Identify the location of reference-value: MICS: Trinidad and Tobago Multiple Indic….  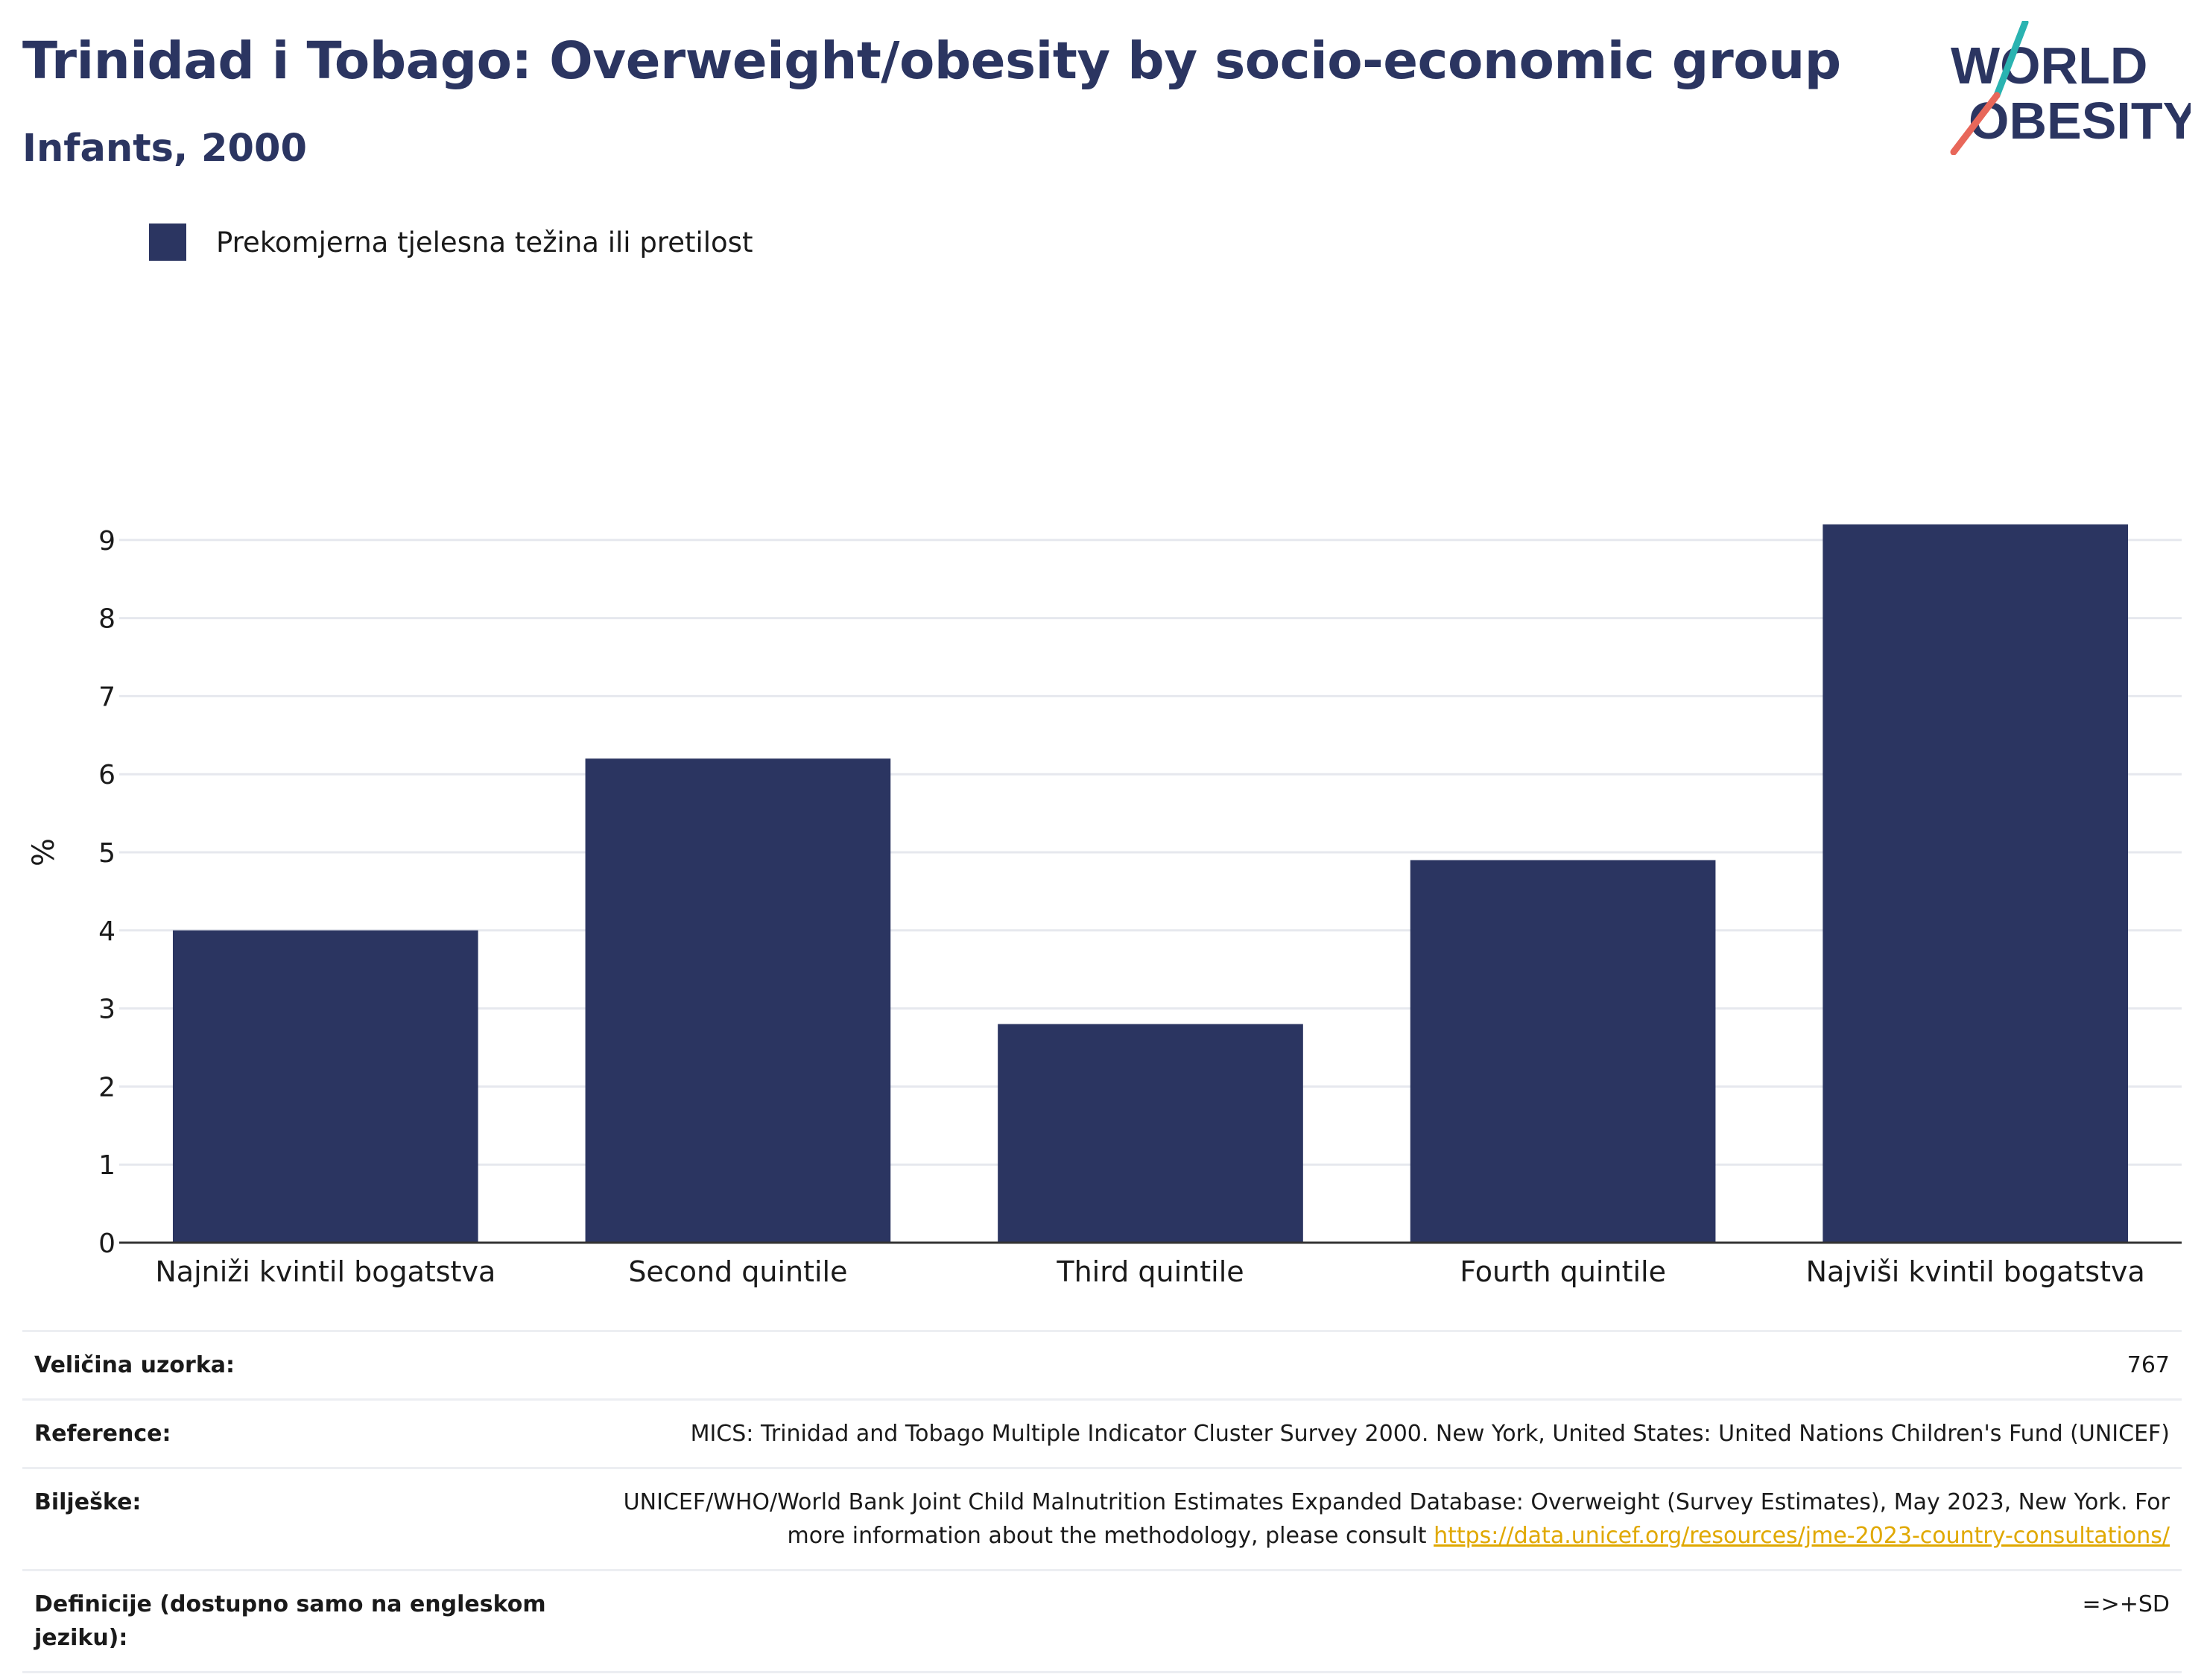
(1375, 1433).